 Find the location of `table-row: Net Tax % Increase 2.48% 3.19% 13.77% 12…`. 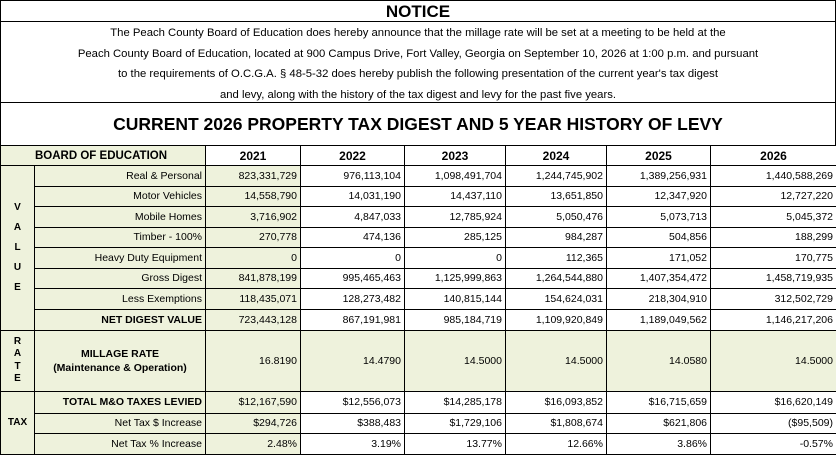

table-row: Net Tax % Increase 2.48% 3.19% 13.77% 12… is located at coordinates (418, 444).